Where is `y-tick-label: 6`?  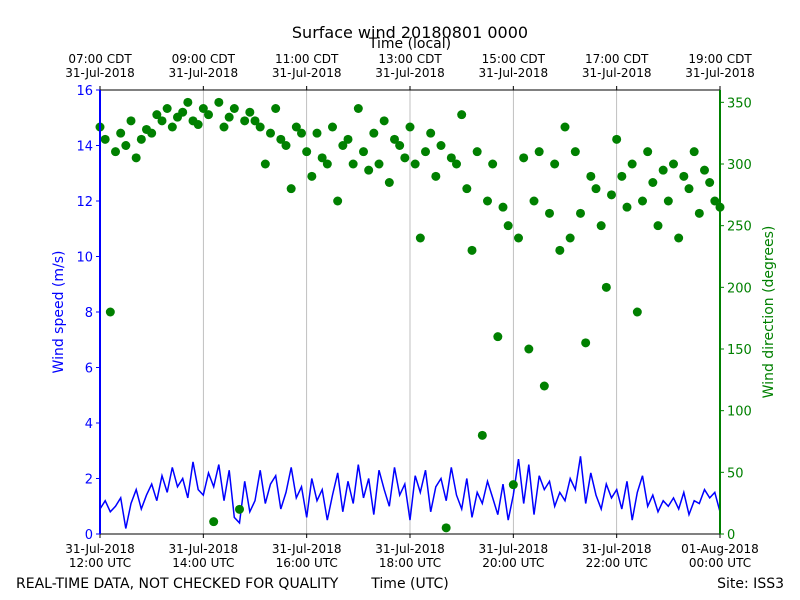
y-tick-label: 6 is located at coordinates (89, 369).